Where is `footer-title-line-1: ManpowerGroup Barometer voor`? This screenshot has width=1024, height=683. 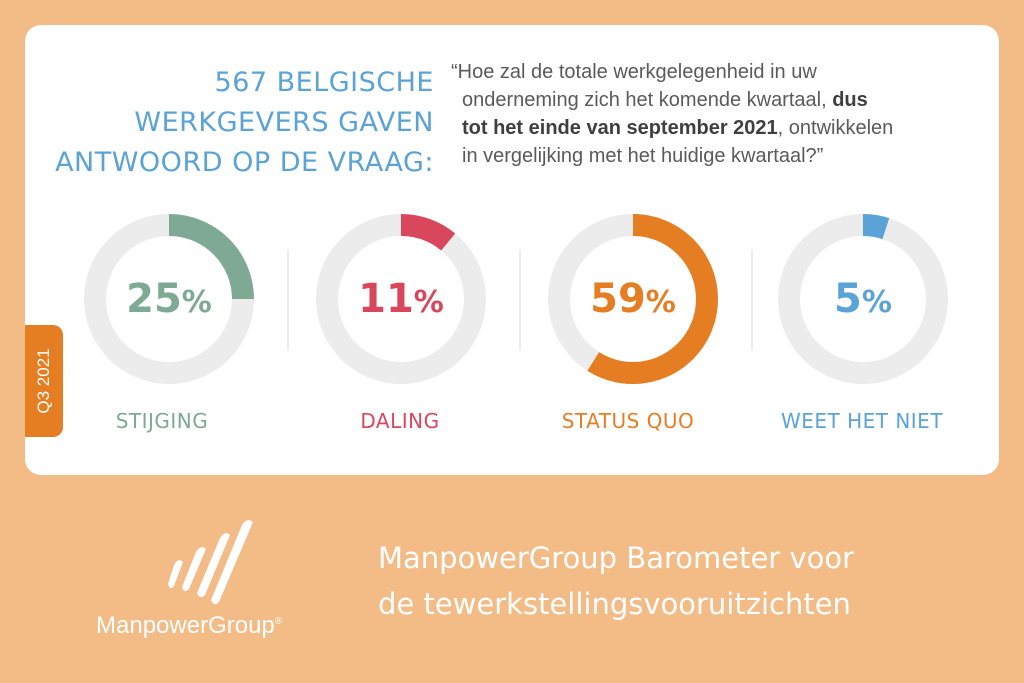
footer-title-line-1: ManpowerGroup Barometer voor is located at coordinates (616, 558).